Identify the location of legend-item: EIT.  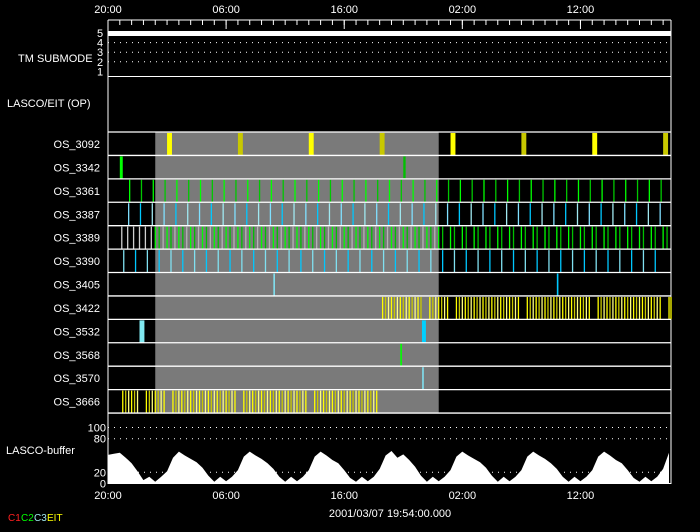
(55, 518).